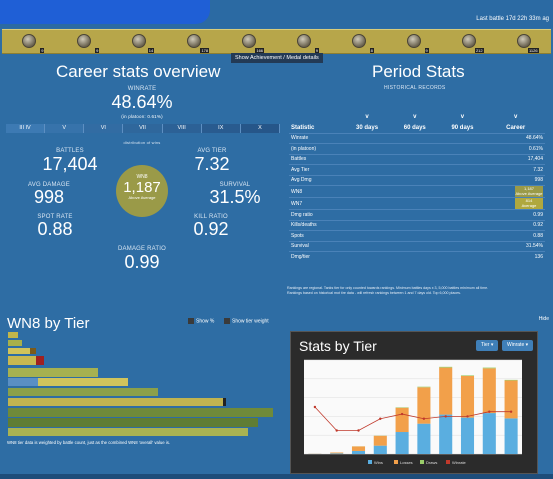  Describe the element at coordinates (417, 256) in the screenshot. I see `table-row: Dmg/tier 136` at that location.